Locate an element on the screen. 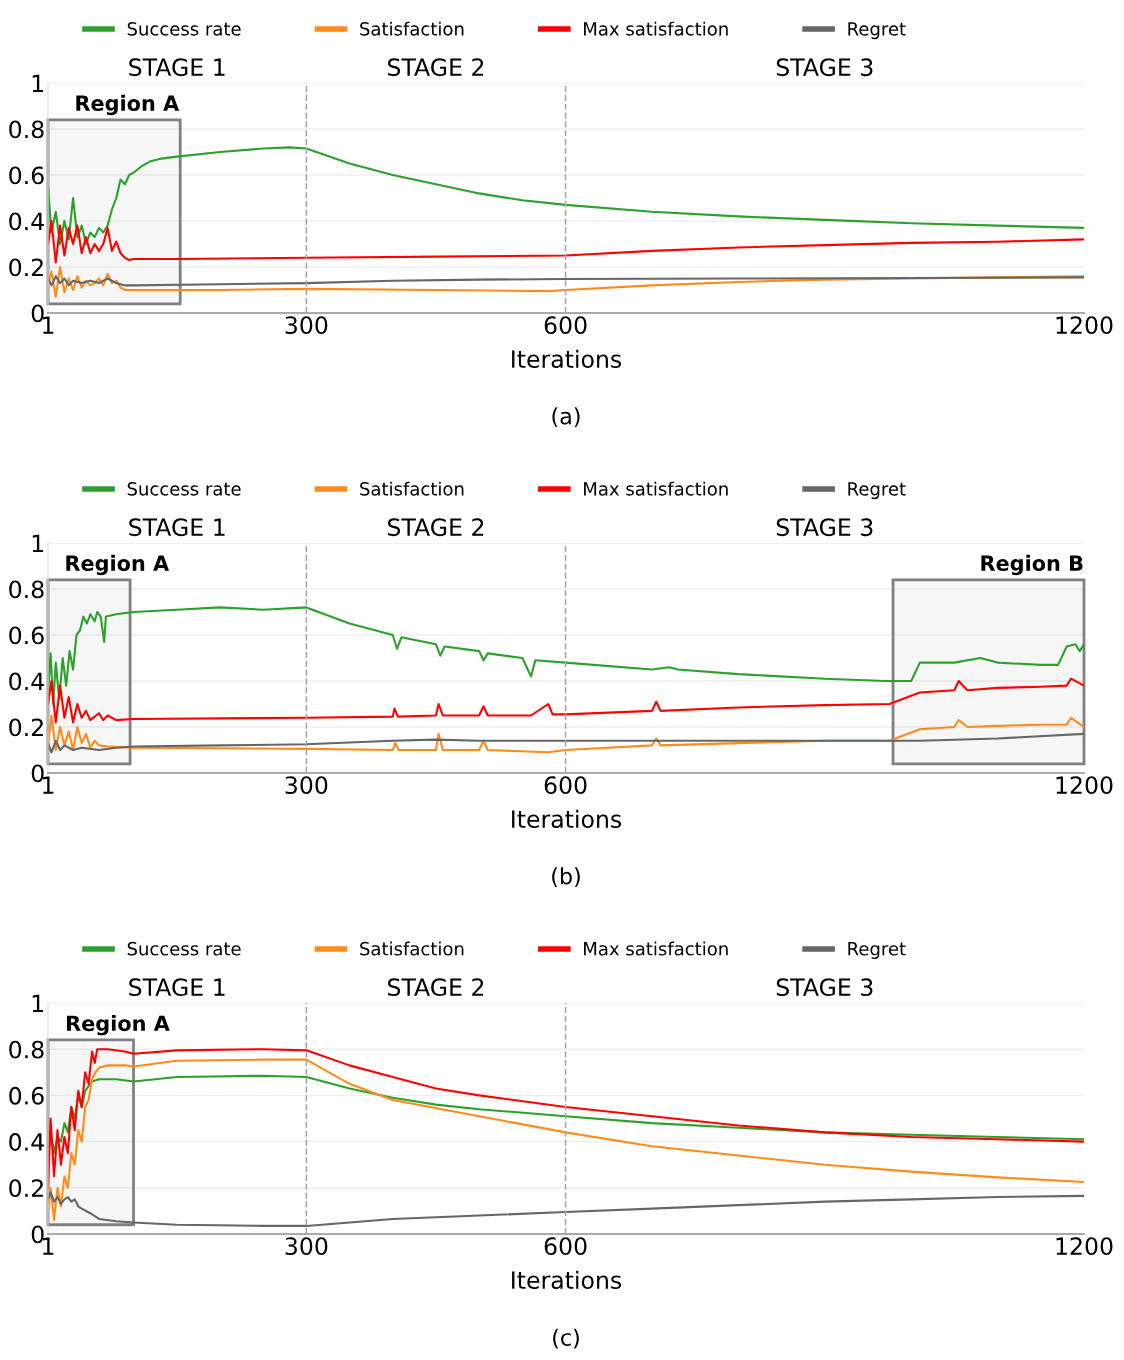 This screenshot has width=1124, height=1360. band-label: Region B is located at coordinates (1032, 565).